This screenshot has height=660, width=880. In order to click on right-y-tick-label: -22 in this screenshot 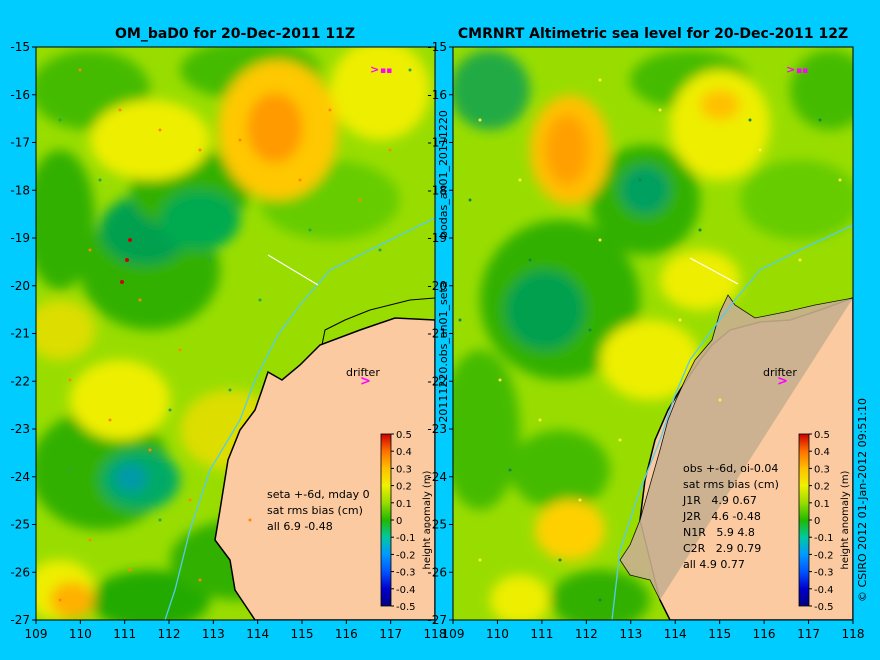, I will do `click(437, 381)`.